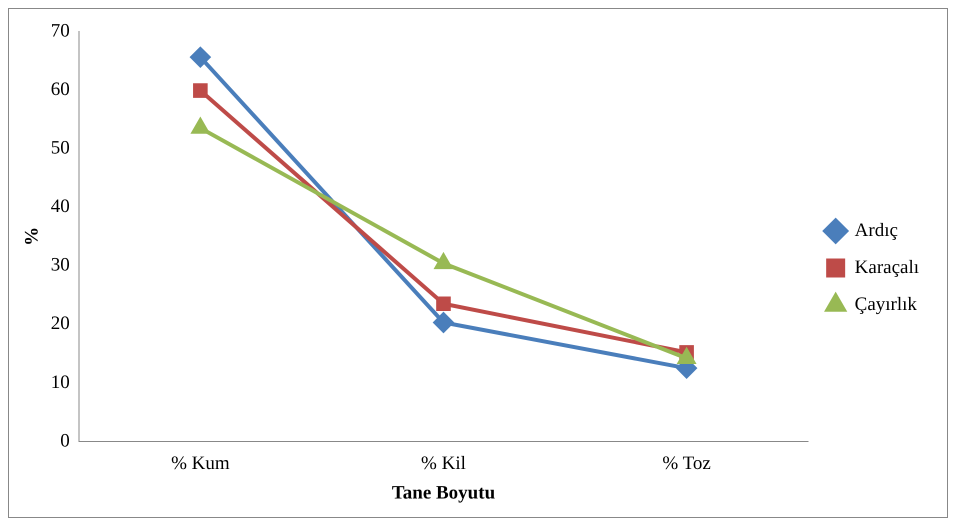 This screenshot has width=961, height=531. What do you see at coordinates (200, 463) in the screenshot?
I see `x-tick-label: % Kum` at bounding box center [200, 463].